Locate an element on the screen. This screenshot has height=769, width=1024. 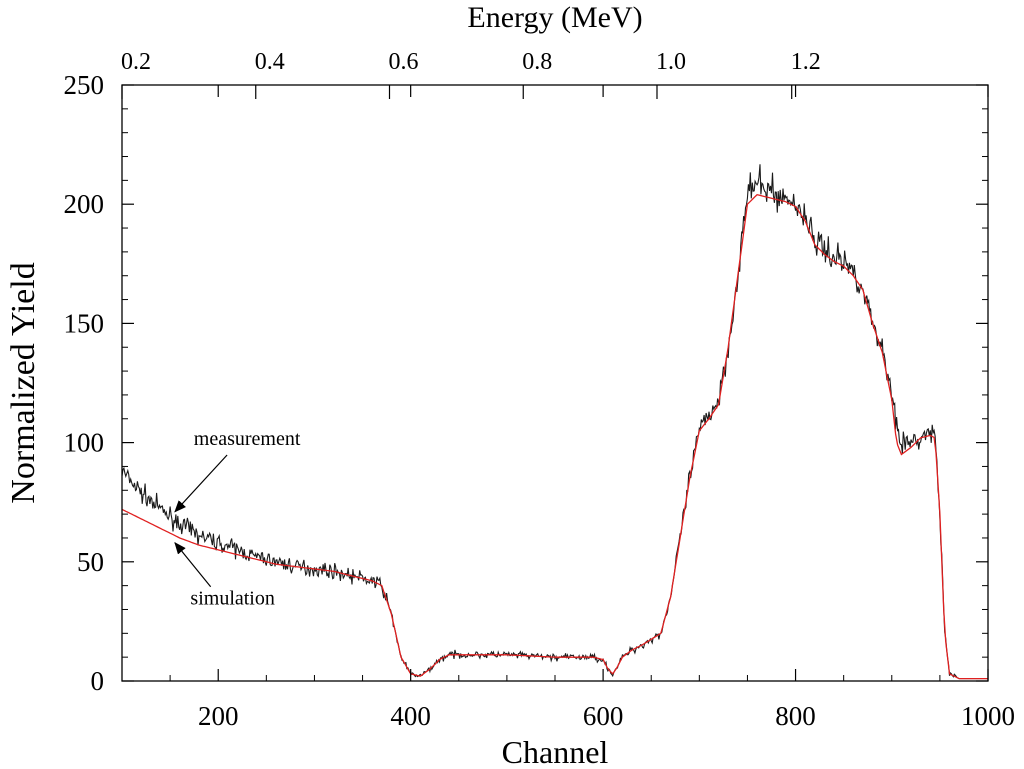
x-tick-label: 200 is located at coordinates (218, 716).